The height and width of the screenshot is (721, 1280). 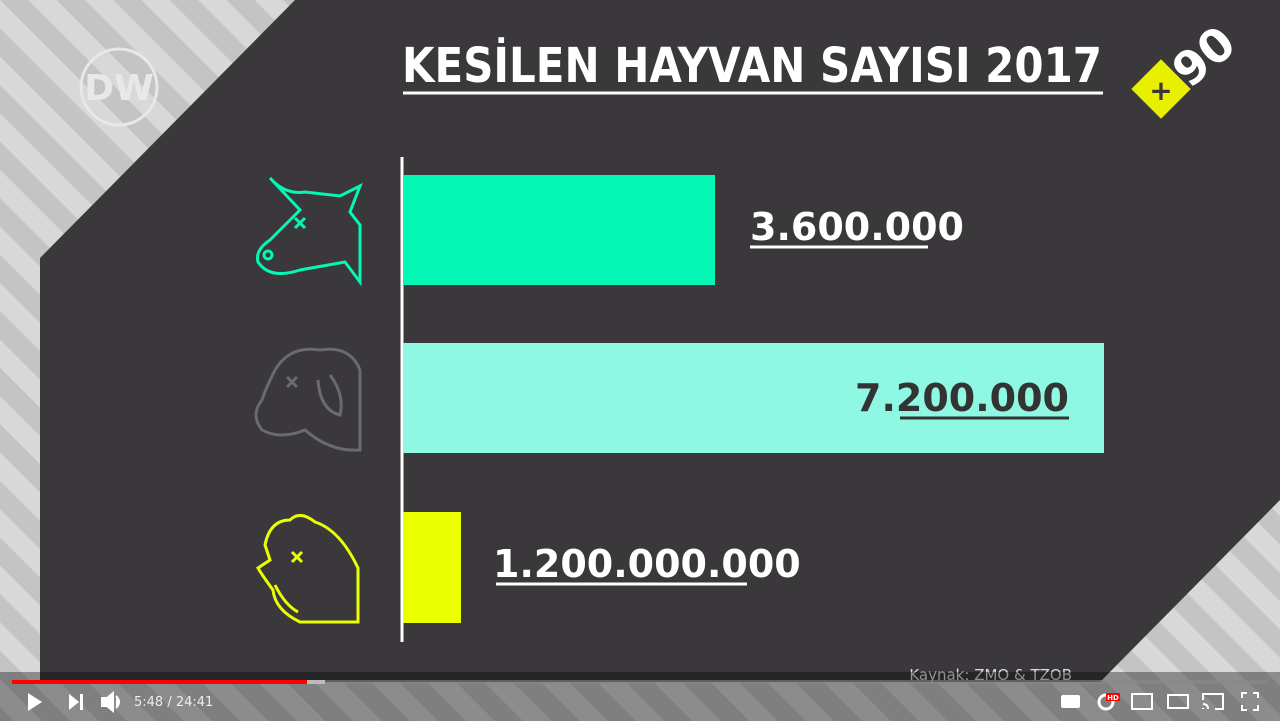 I want to click on sheep-icon, so click(x=308, y=399).